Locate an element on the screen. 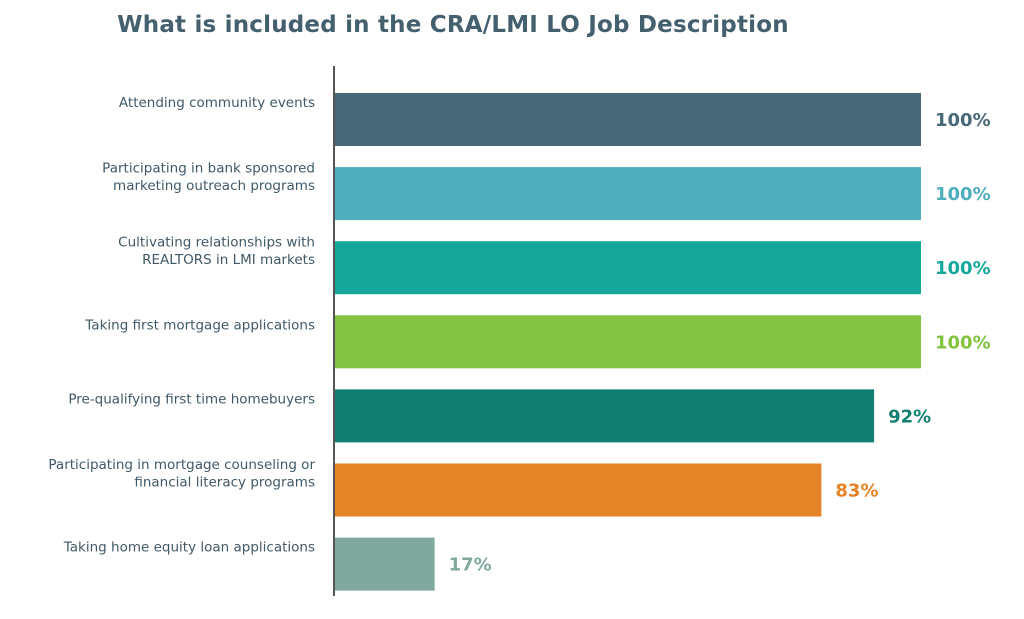 This screenshot has height=619, width=1024. value-label-5: 92% is located at coordinates (909, 416).